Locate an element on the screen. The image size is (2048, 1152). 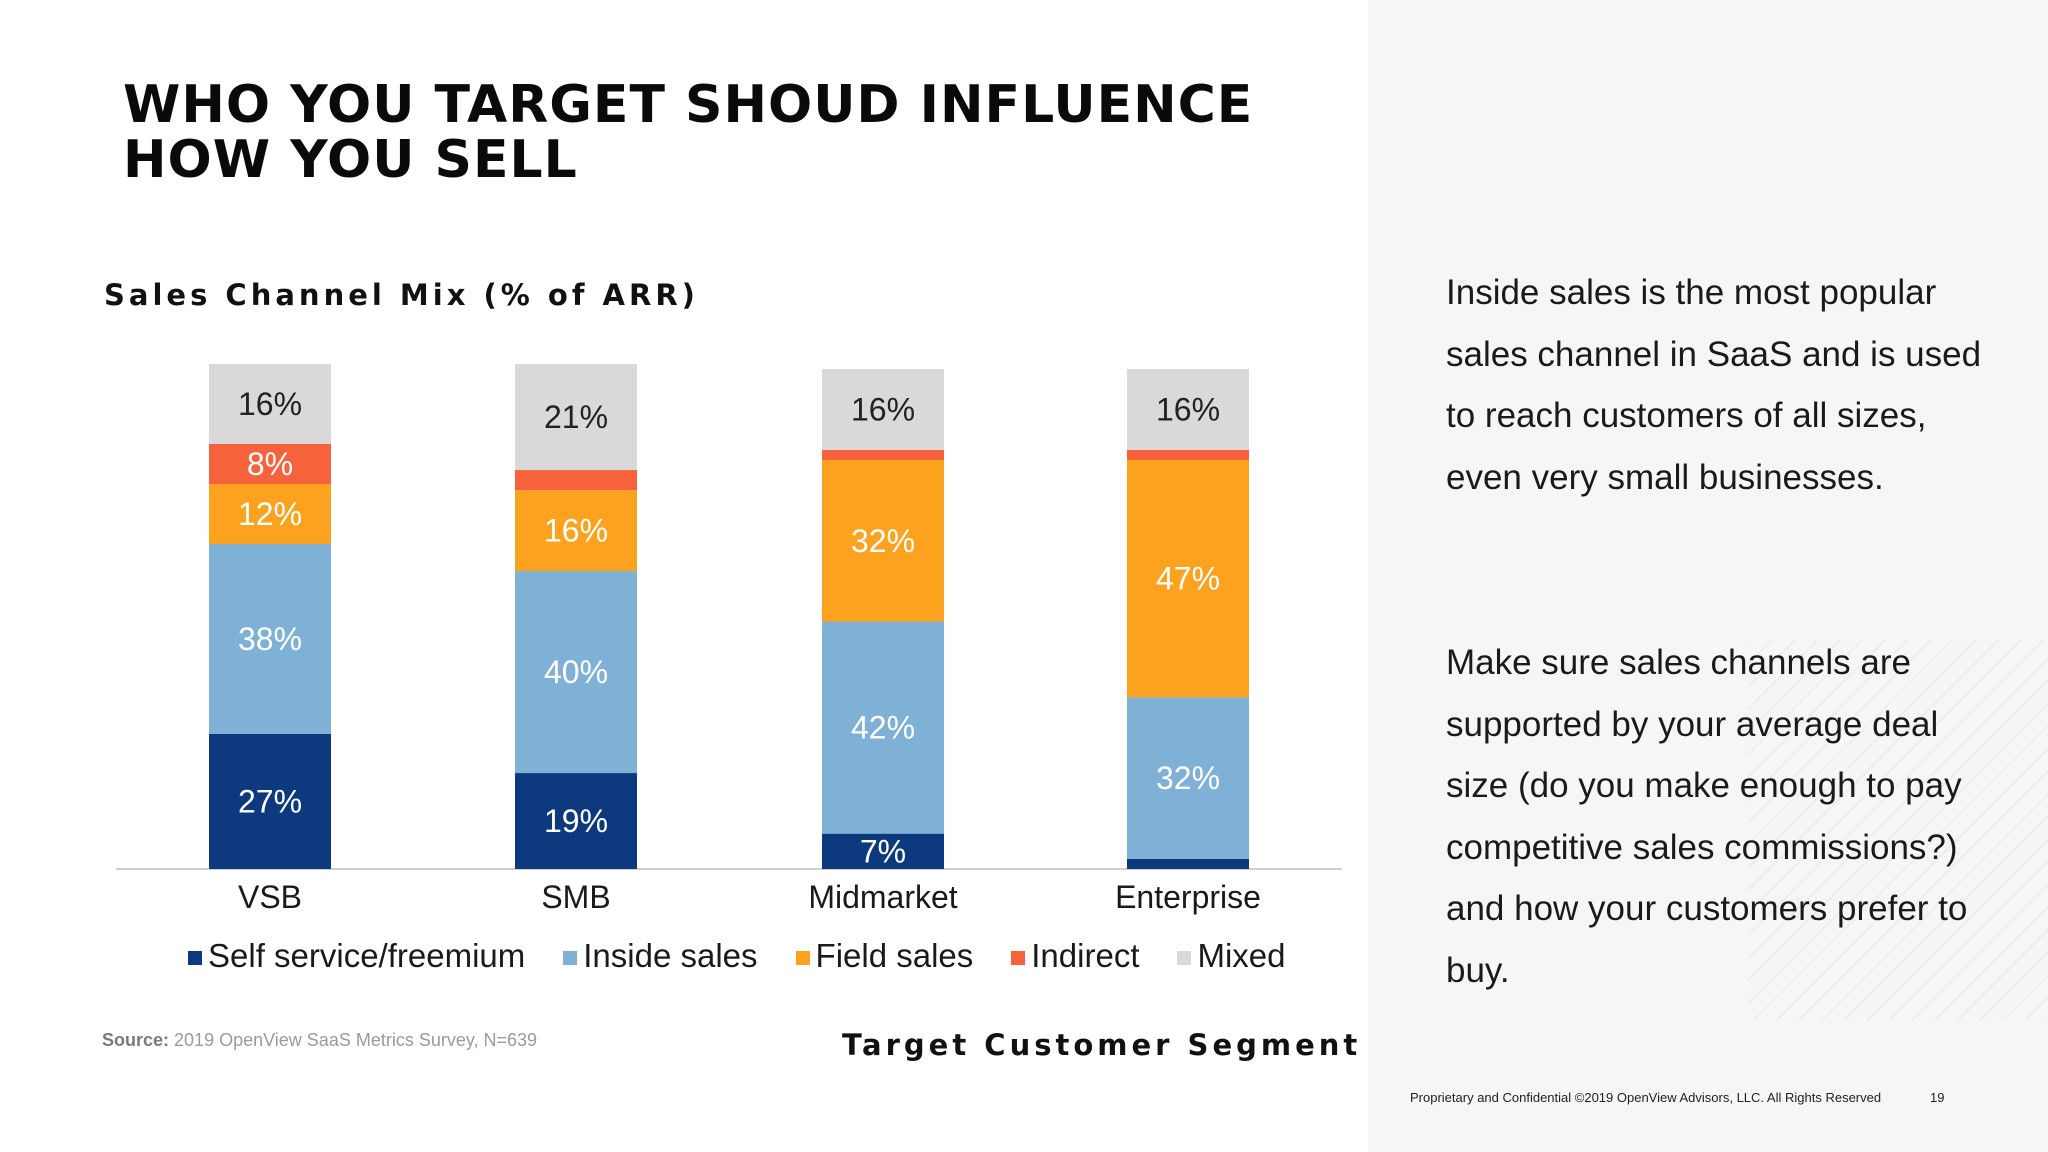
data-label-midmarket-field-sales: 32% is located at coordinates (883, 541).